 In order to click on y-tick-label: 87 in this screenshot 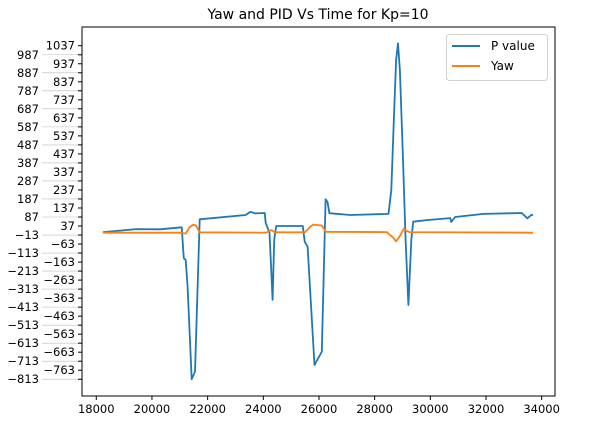, I will do `click(31, 217)`.